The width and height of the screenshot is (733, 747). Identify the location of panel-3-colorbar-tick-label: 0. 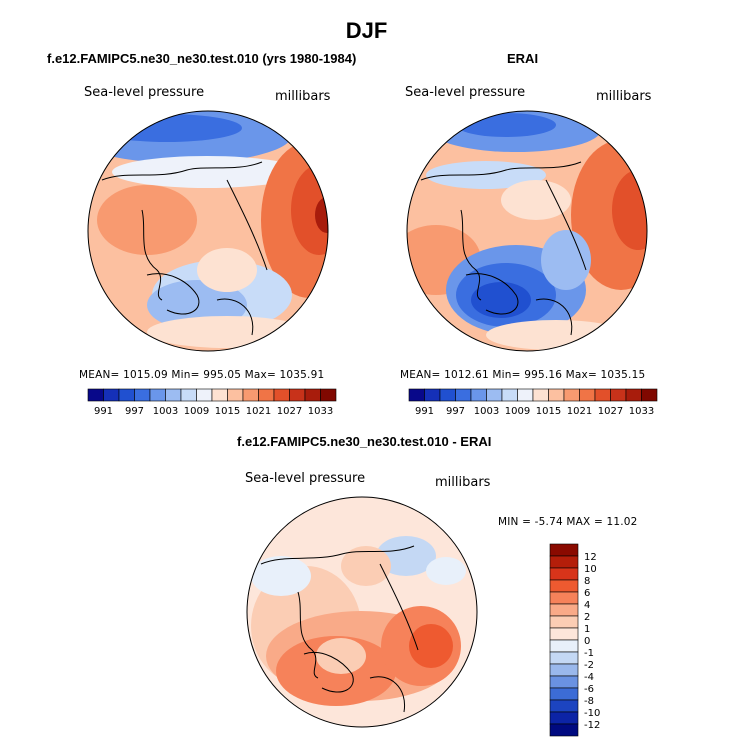
(587, 641).